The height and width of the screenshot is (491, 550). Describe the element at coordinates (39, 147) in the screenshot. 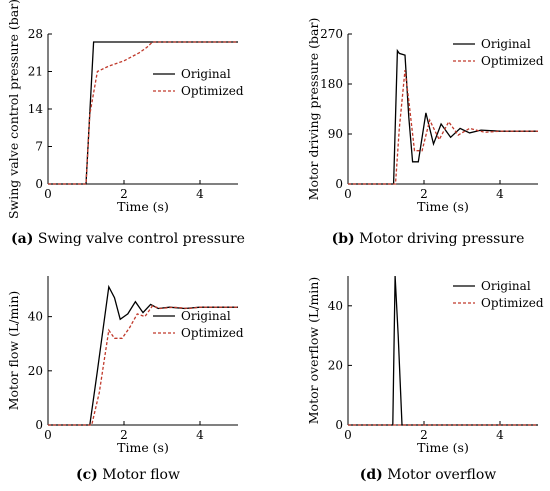

I see `y-tick-label: 7` at that location.